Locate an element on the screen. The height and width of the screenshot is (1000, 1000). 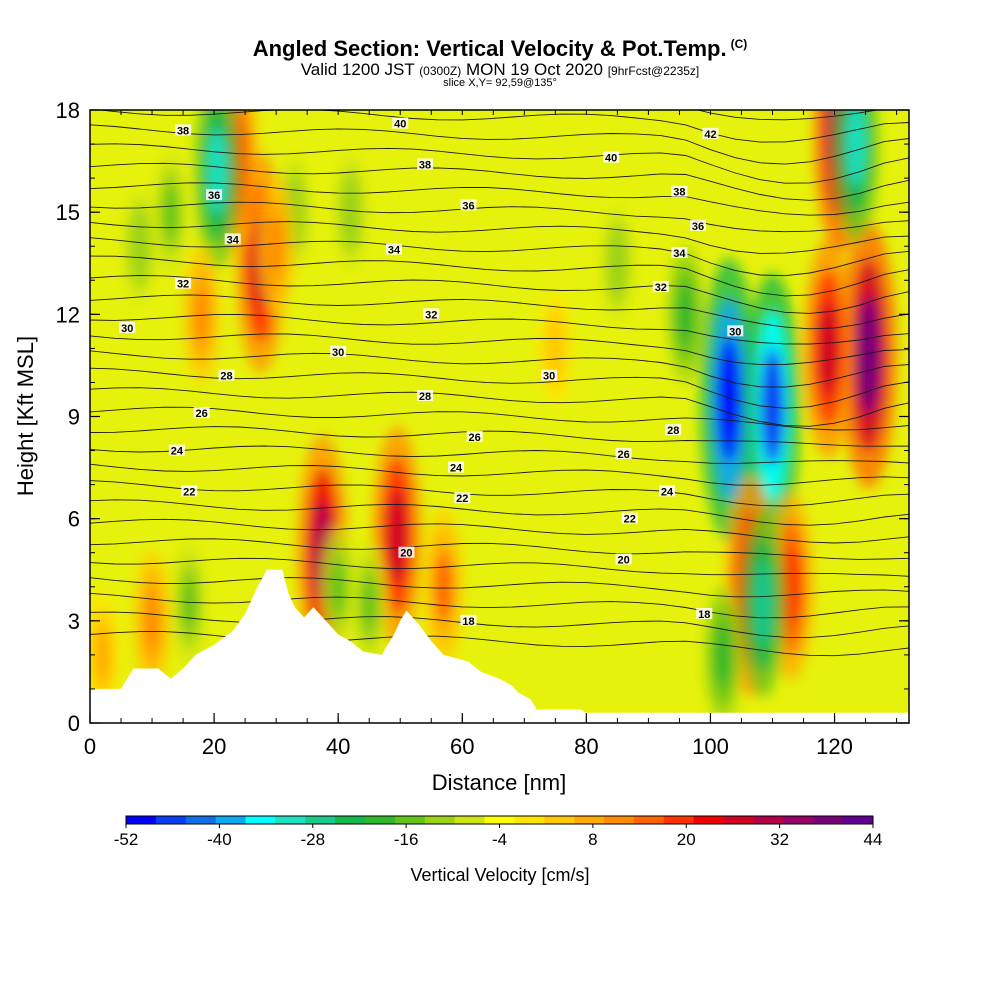
slice-info: slice X,Y= 92,59@135° is located at coordinates (500, 83).